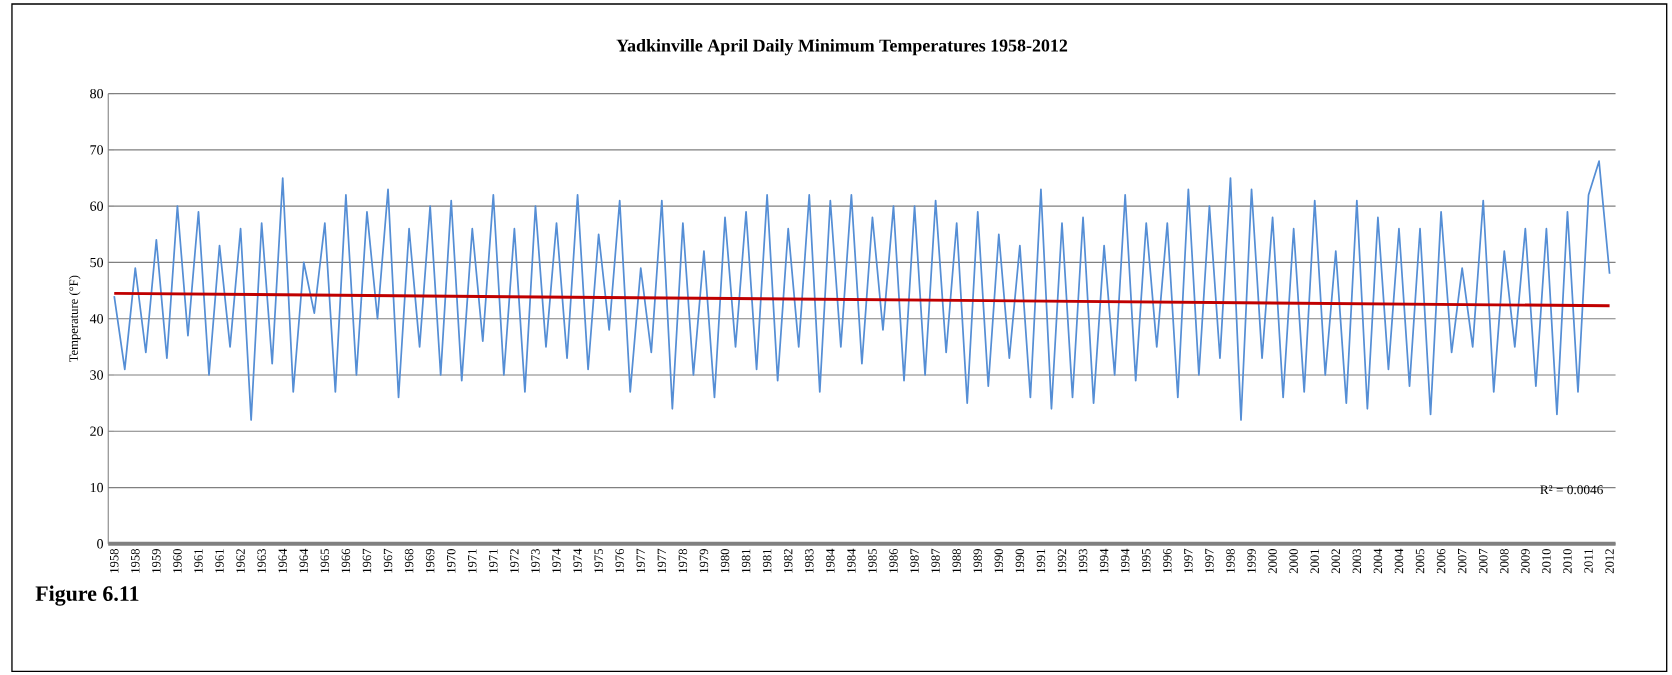 This screenshot has height=675, width=1672. I want to click on y-tick-label: 40, so click(96, 318).